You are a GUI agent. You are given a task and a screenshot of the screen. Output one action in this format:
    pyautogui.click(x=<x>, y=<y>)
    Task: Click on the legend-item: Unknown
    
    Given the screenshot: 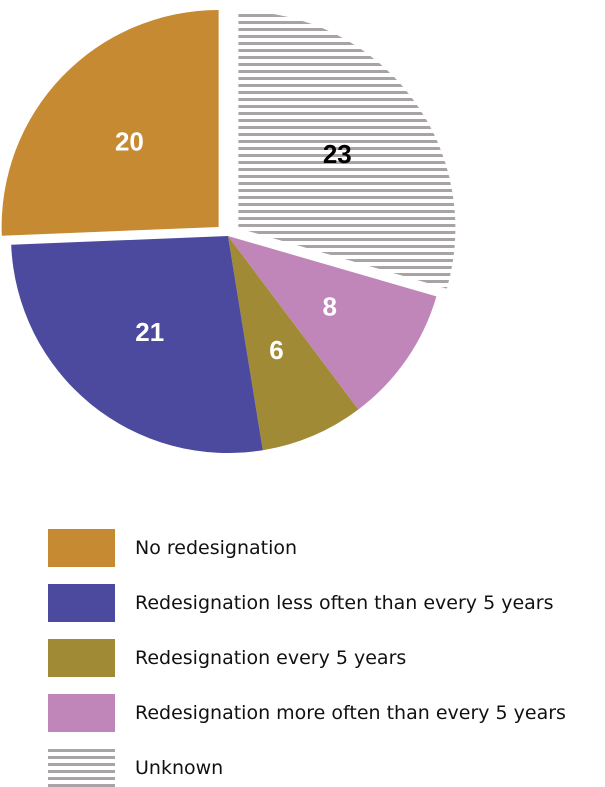 What is the action you would take?
    pyautogui.click(x=307, y=768)
    